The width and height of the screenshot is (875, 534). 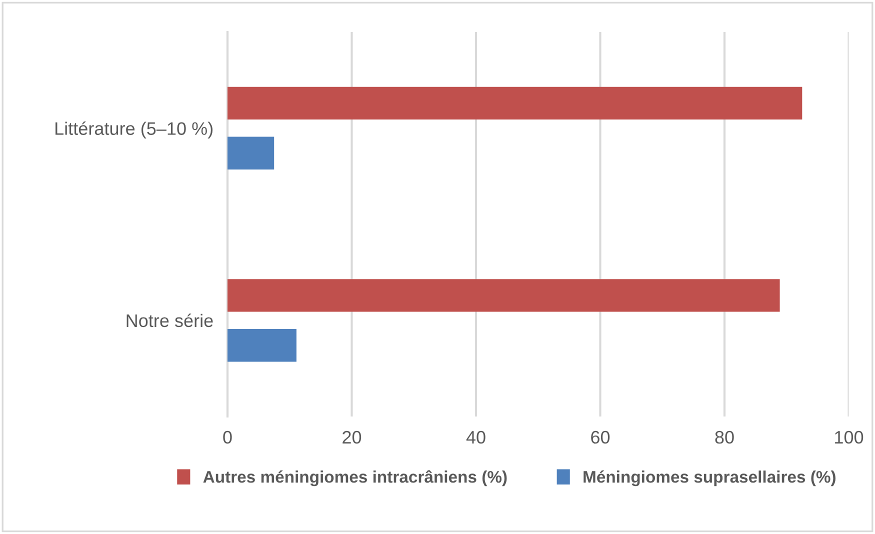 What do you see at coordinates (134, 130) in the screenshot?
I see `y-tick-label: Littérature (5–10 %)` at bounding box center [134, 130].